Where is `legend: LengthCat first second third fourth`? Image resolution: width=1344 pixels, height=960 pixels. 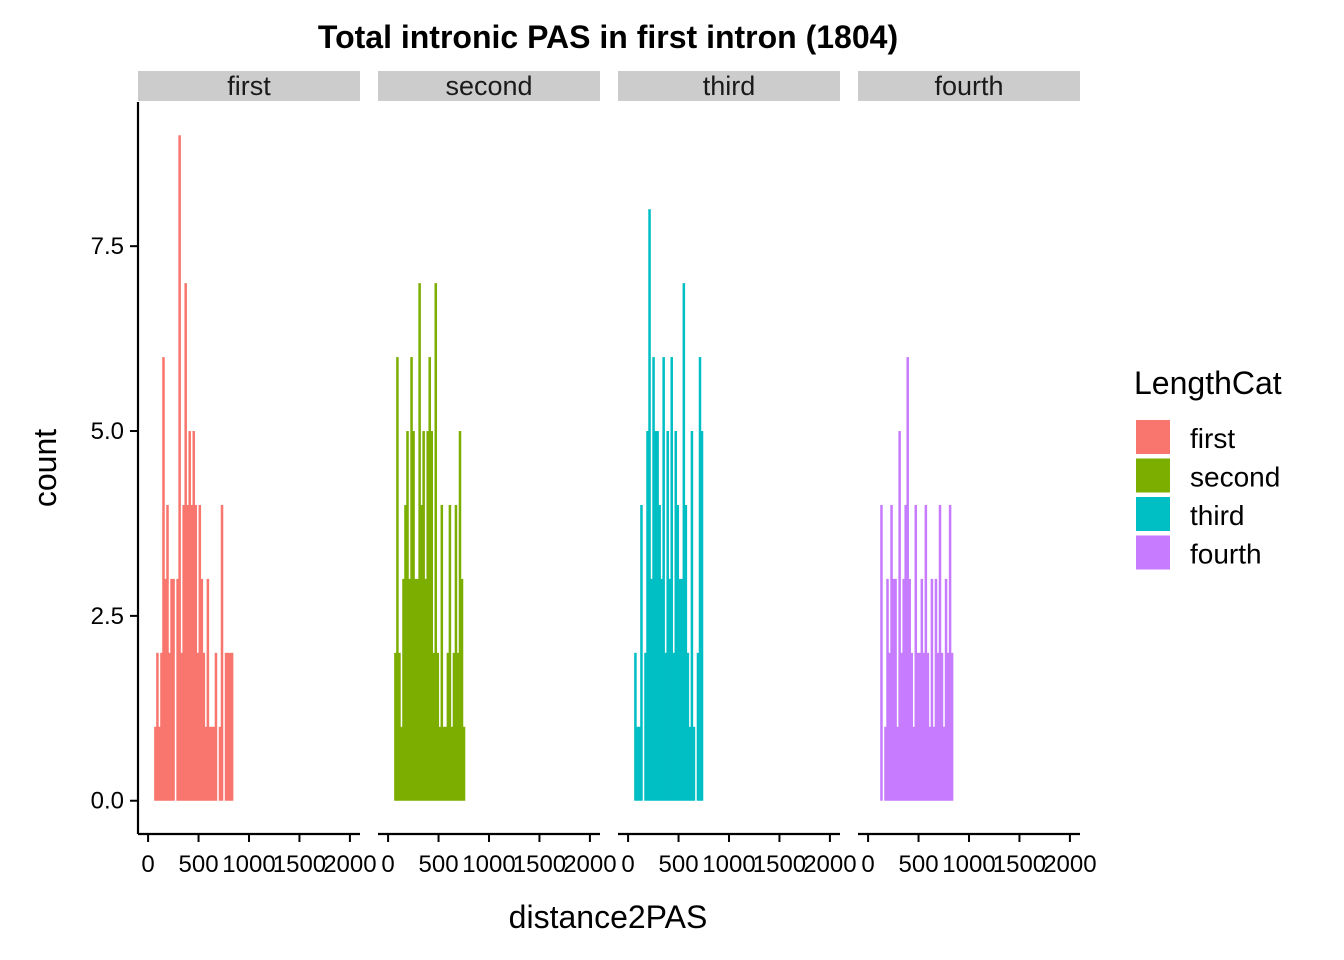
legend: LengthCat first second third fourth is located at coordinates (1208, 467).